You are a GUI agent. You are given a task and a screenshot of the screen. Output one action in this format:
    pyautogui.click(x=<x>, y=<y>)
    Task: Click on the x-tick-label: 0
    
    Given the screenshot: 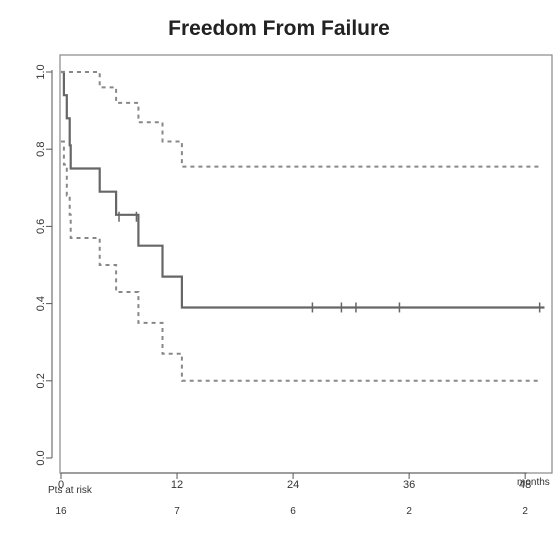 What is the action you would take?
    pyautogui.click(x=61, y=485)
    